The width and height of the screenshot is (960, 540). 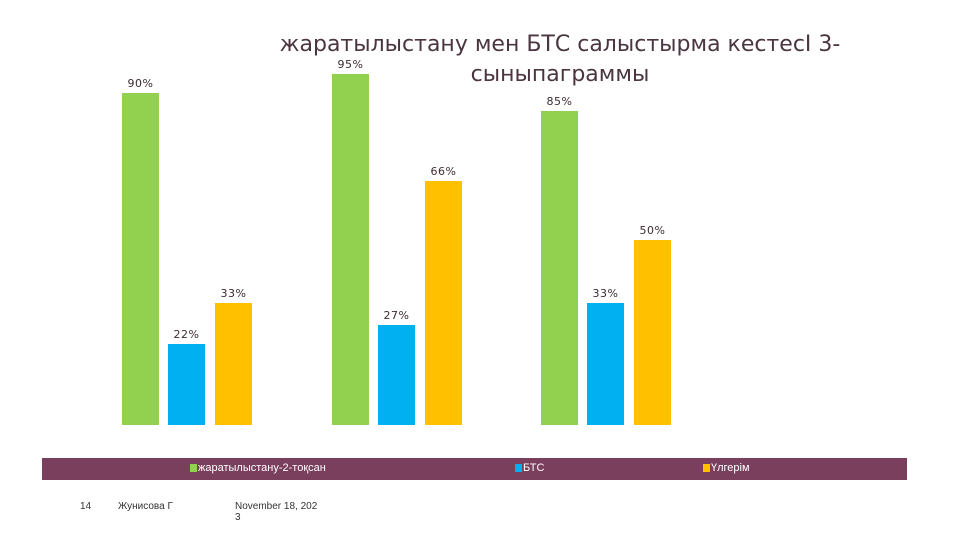 What do you see at coordinates (652, 230) in the screenshot?
I see `data-label: 50%` at bounding box center [652, 230].